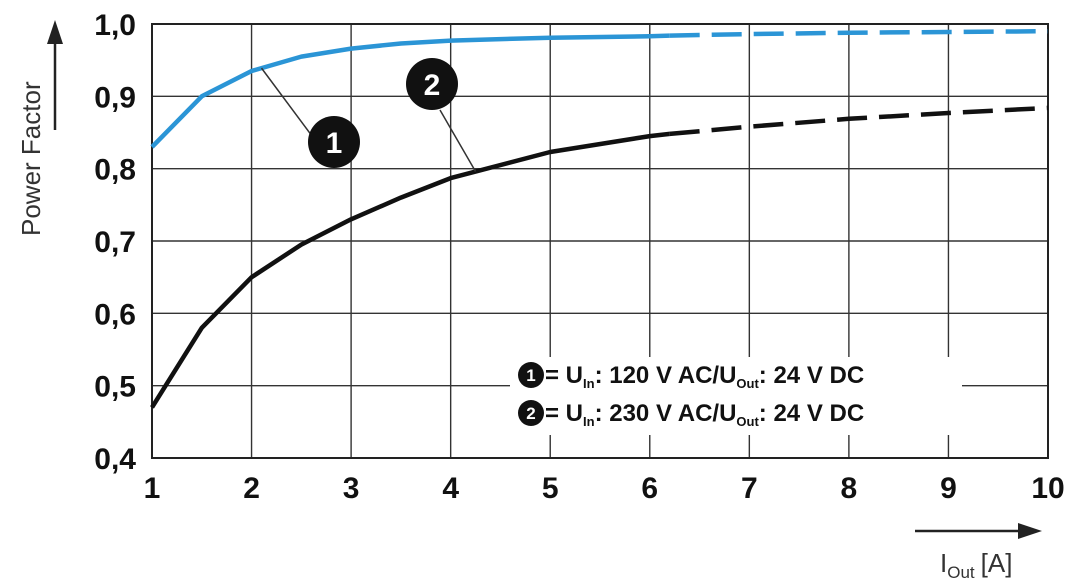  I want to click on series-1-line-solid, so click(410, 91).